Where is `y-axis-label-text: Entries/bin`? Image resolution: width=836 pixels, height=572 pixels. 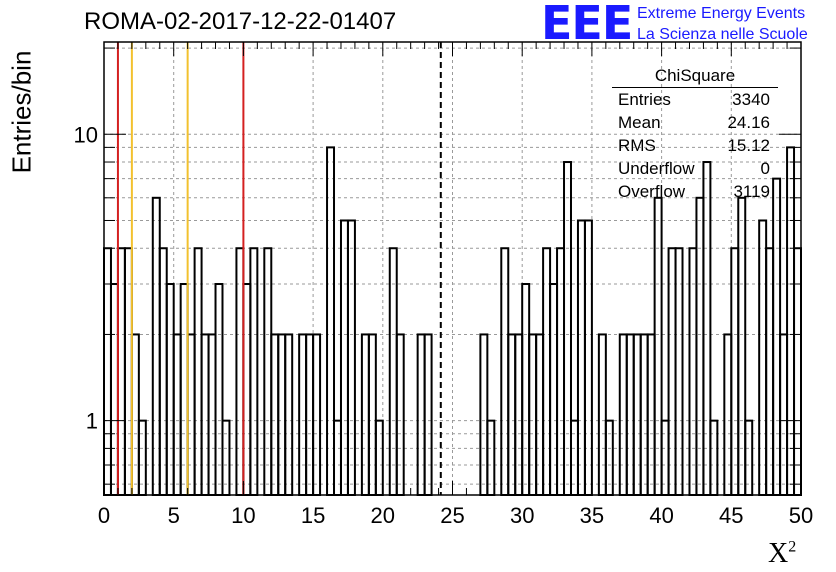 y-axis-label-text: Entries/bin is located at coordinates (21, 112).